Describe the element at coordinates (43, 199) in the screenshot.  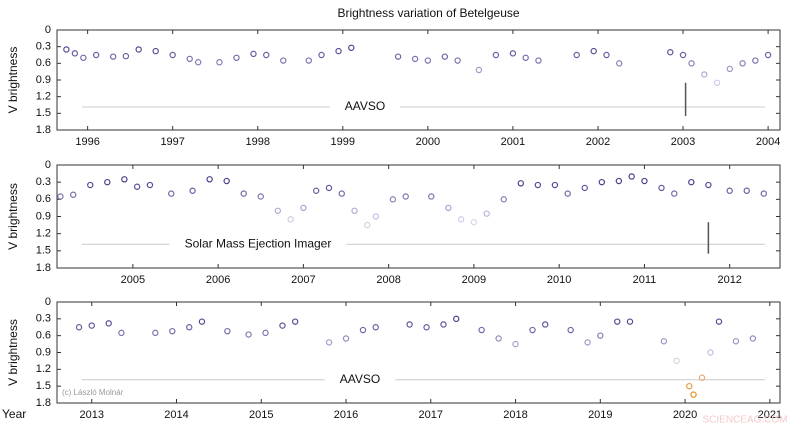
I see `y-tick-label: 0.6` at that location.